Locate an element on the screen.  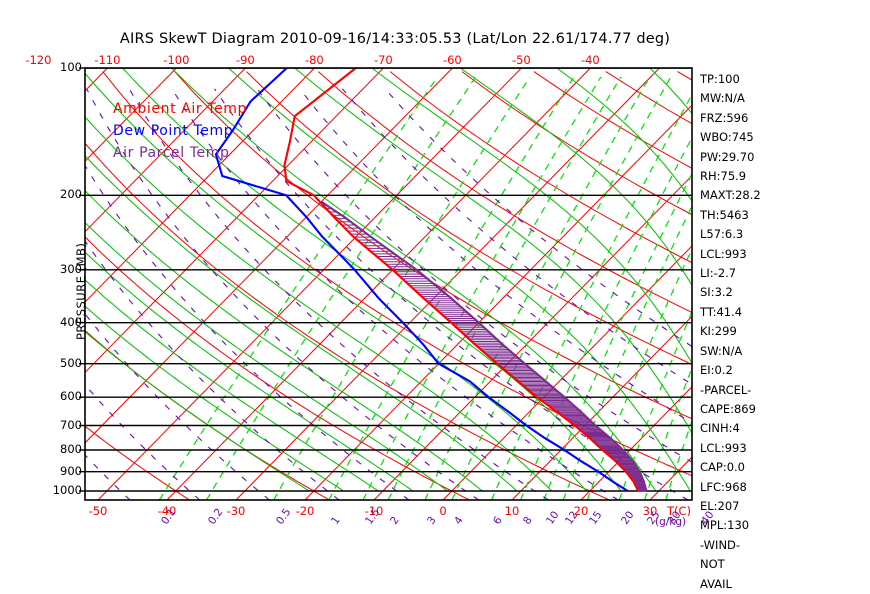
legend-dew-point-temp: Dew Point Temp is located at coordinates (173, 131).